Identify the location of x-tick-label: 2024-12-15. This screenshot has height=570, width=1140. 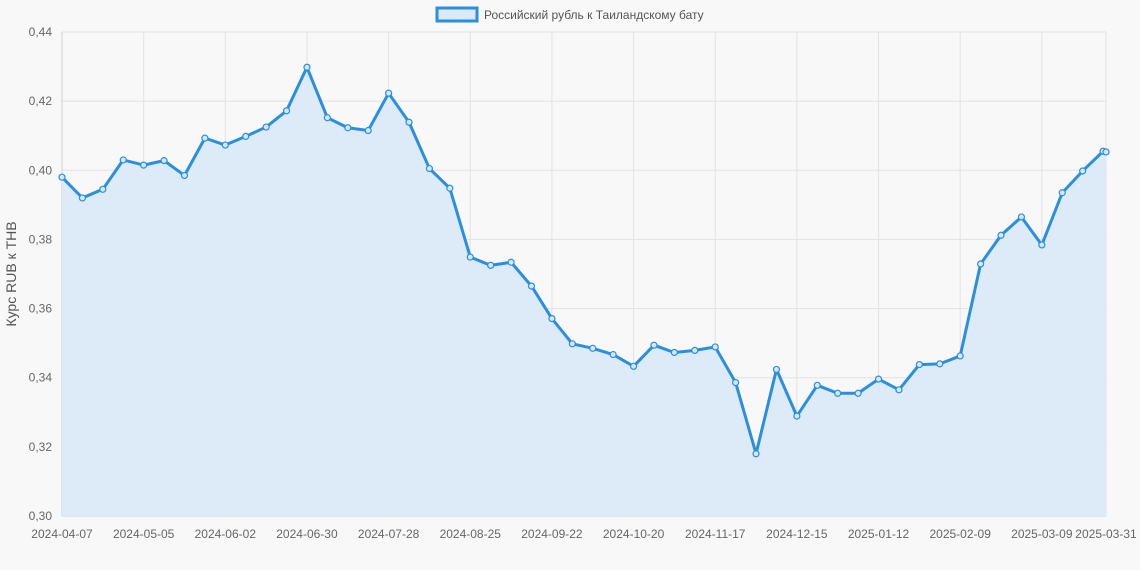
(797, 534).